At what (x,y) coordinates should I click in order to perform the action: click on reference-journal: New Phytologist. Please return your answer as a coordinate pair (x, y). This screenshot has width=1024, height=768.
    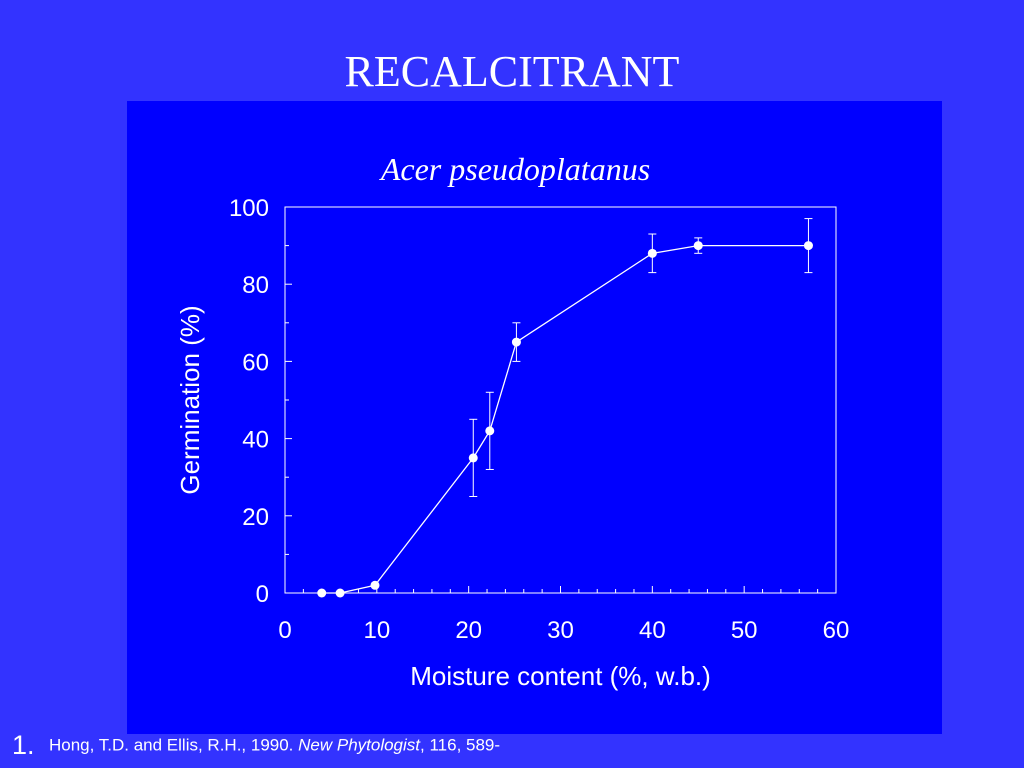
    Looking at the image, I should click on (359, 745).